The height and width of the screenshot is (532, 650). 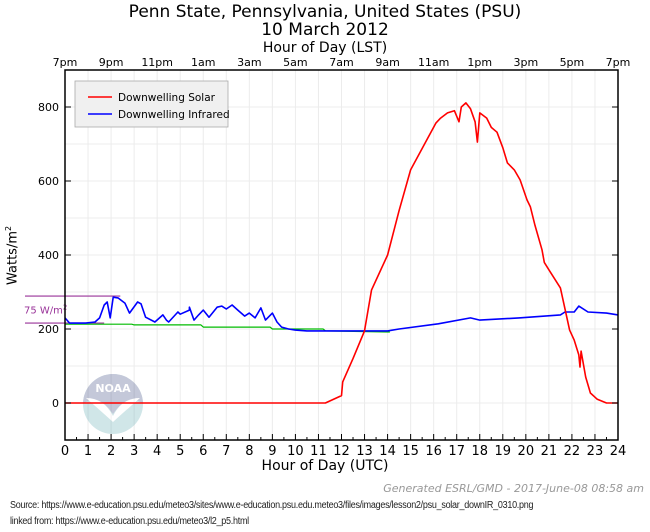 What do you see at coordinates (65, 451) in the screenshot?
I see `x-tick-label: 0` at bounding box center [65, 451].